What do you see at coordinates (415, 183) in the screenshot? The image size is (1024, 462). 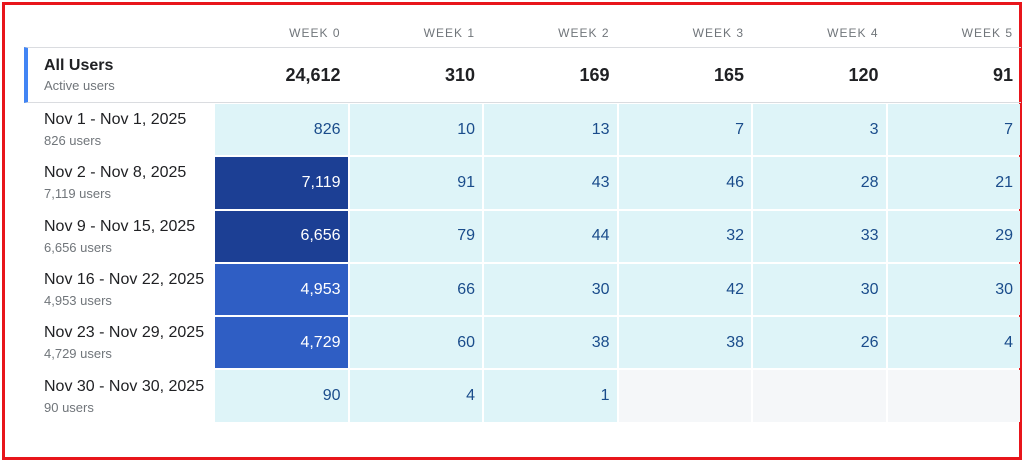 I see `cohort-cell-week-1: 91` at bounding box center [415, 183].